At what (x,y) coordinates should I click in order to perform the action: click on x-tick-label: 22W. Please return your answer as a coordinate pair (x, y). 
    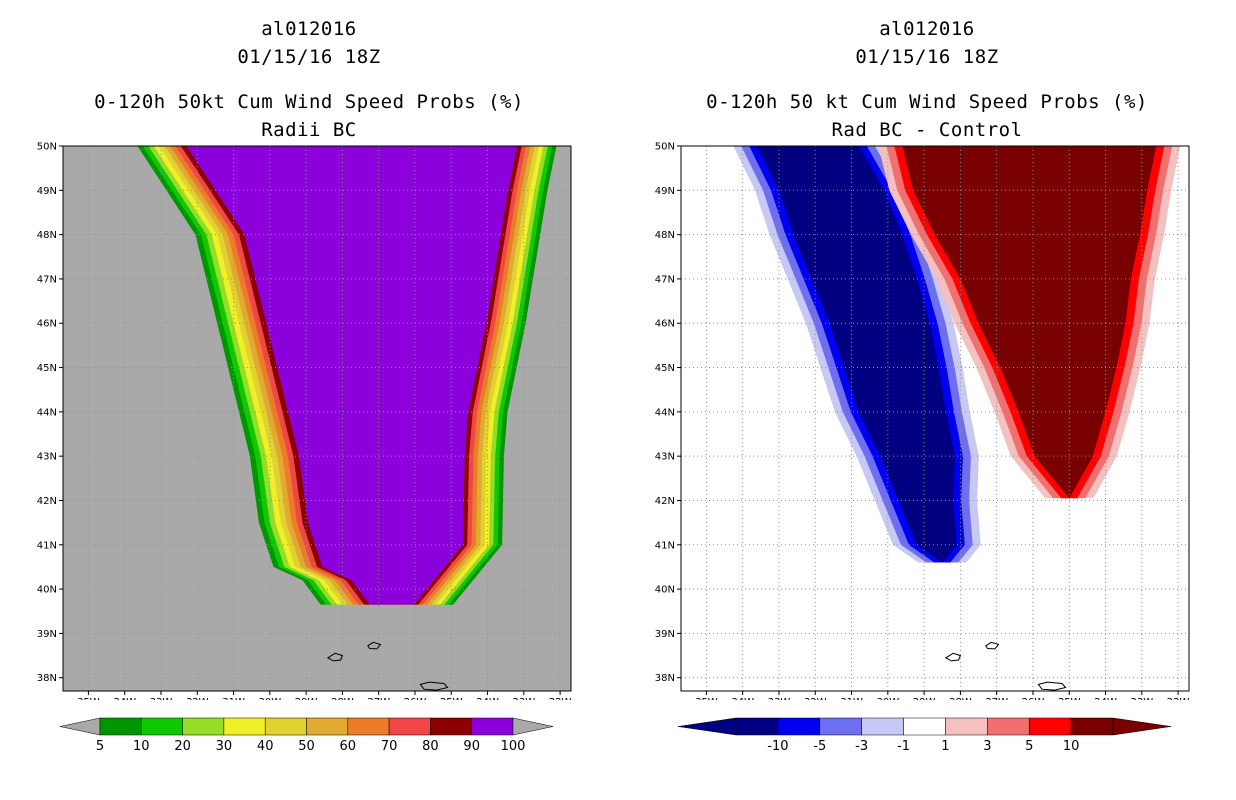
    Looking at the image, I should click on (1178, 698).